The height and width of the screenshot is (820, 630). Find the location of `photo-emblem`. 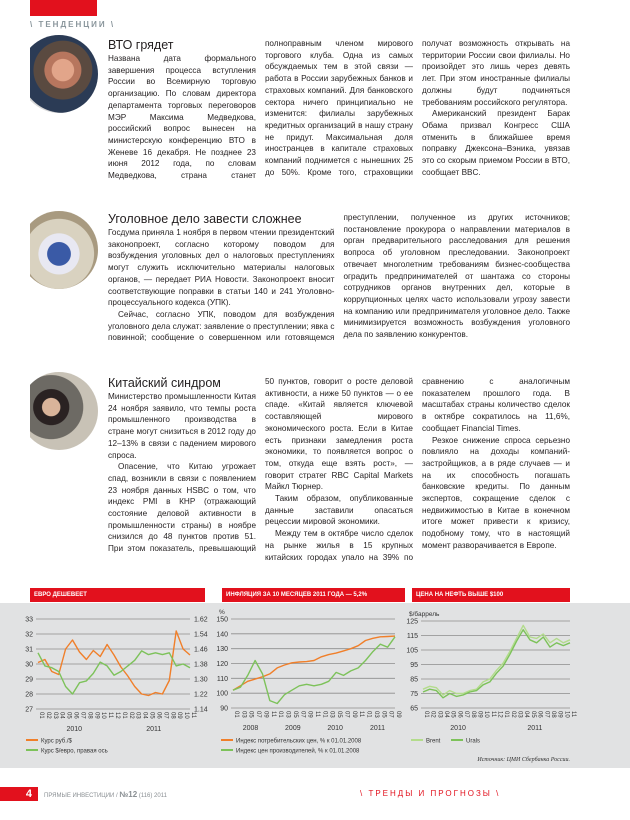

photo-emblem is located at coordinates (65, 251).